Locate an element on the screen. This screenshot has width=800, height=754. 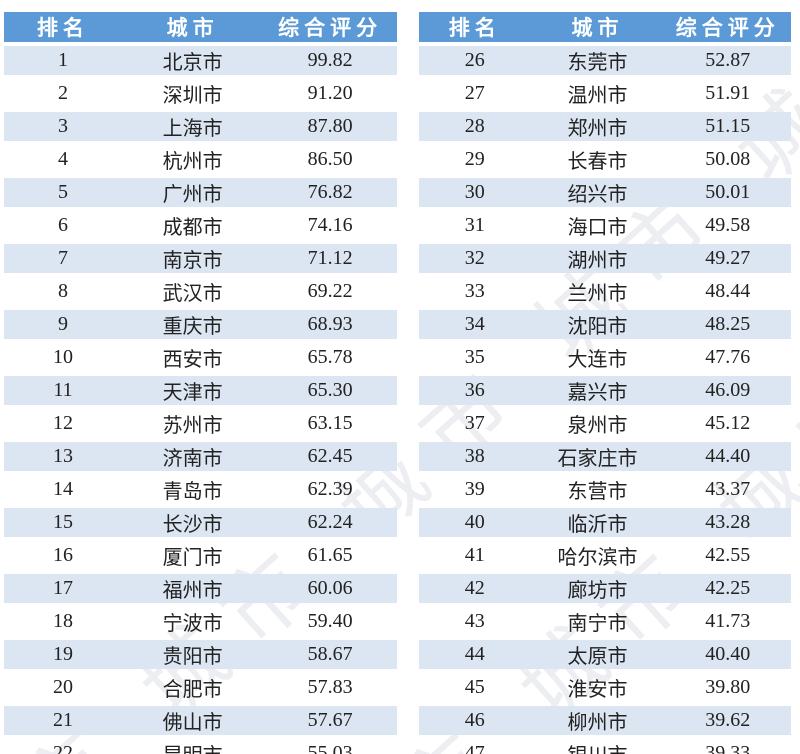
rank-cell: 20 is located at coordinates (62, 687).